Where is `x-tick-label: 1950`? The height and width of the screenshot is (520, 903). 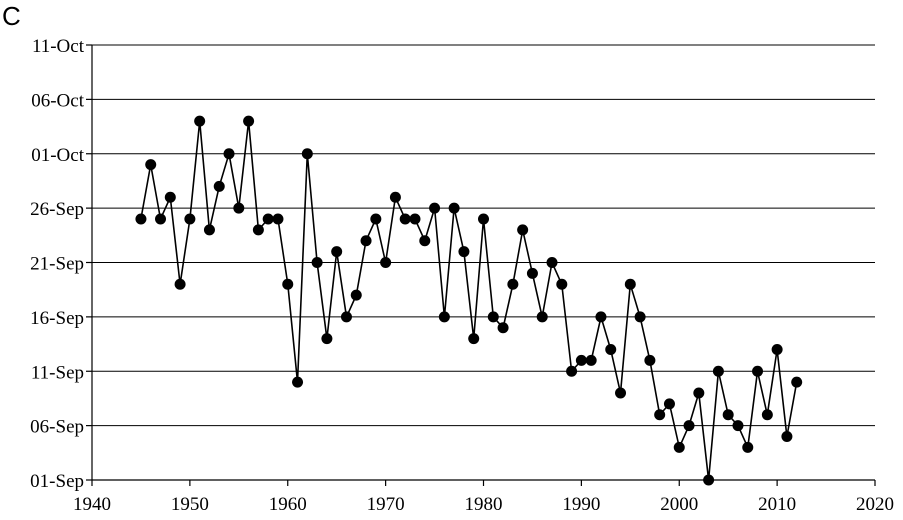
x-tick-label: 1950 is located at coordinates (190, 504).